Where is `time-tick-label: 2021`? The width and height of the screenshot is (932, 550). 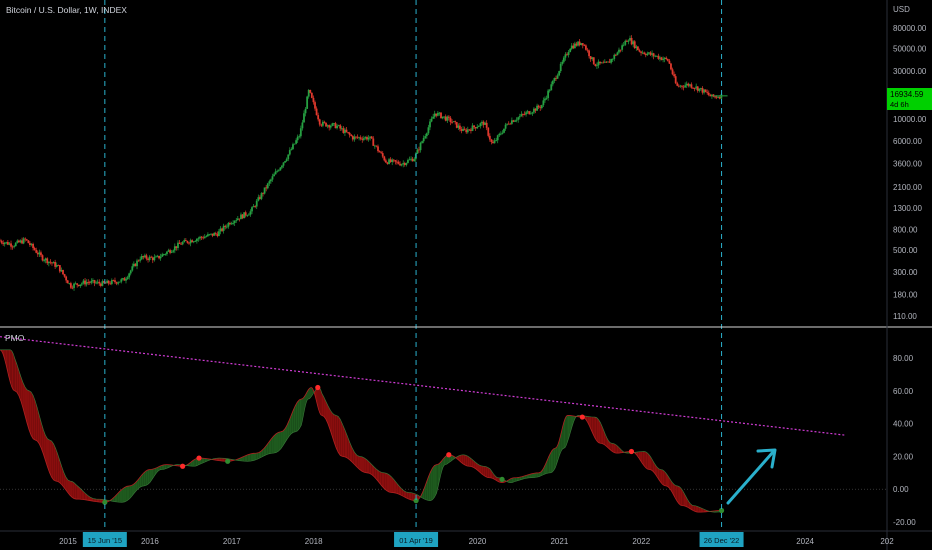
time-tick-label: 2021 is located at coordinates (559, 541).